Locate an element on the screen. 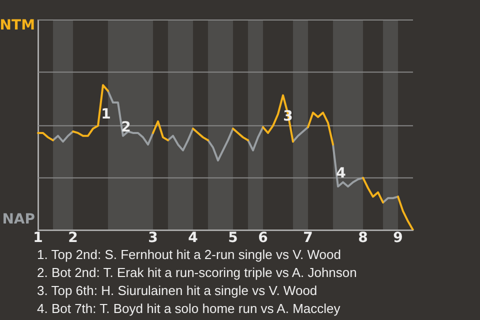 The height and width of the screenshot is (320, 480). x-tick-label: 1 is located at coordinates (38, 238).